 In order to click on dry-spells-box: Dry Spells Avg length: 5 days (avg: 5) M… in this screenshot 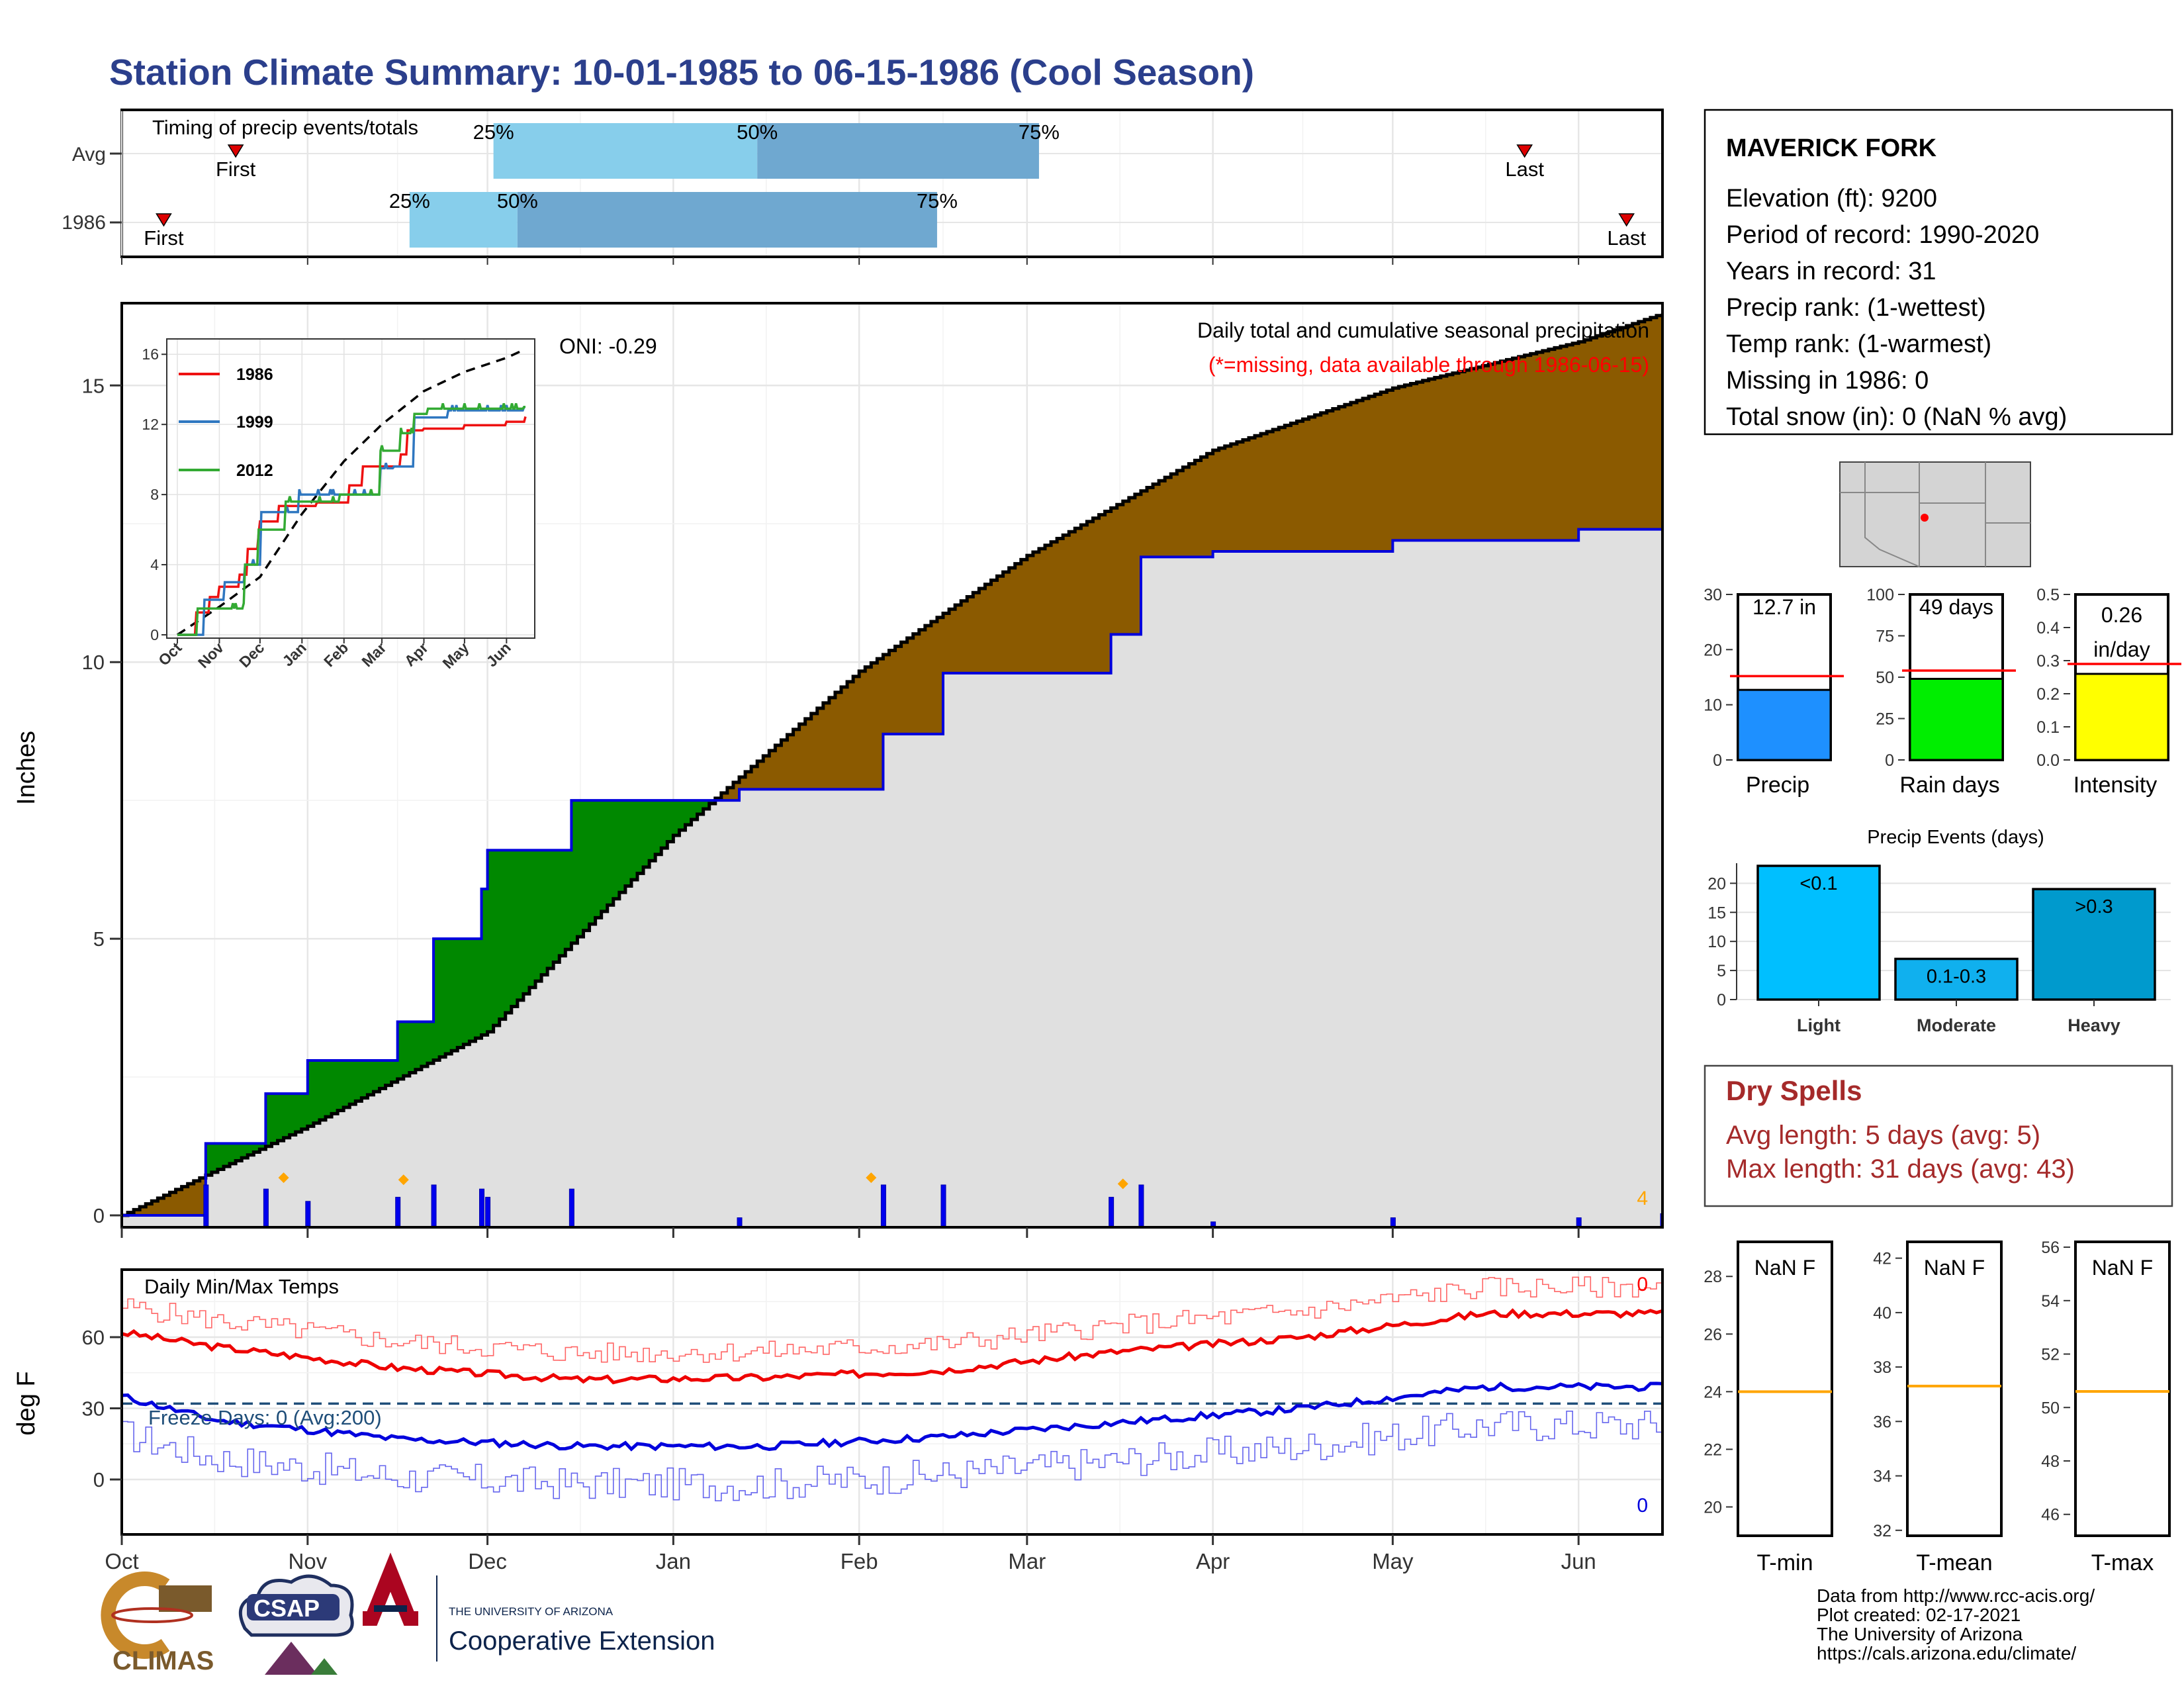, I will do `click(1939, 1135)`.